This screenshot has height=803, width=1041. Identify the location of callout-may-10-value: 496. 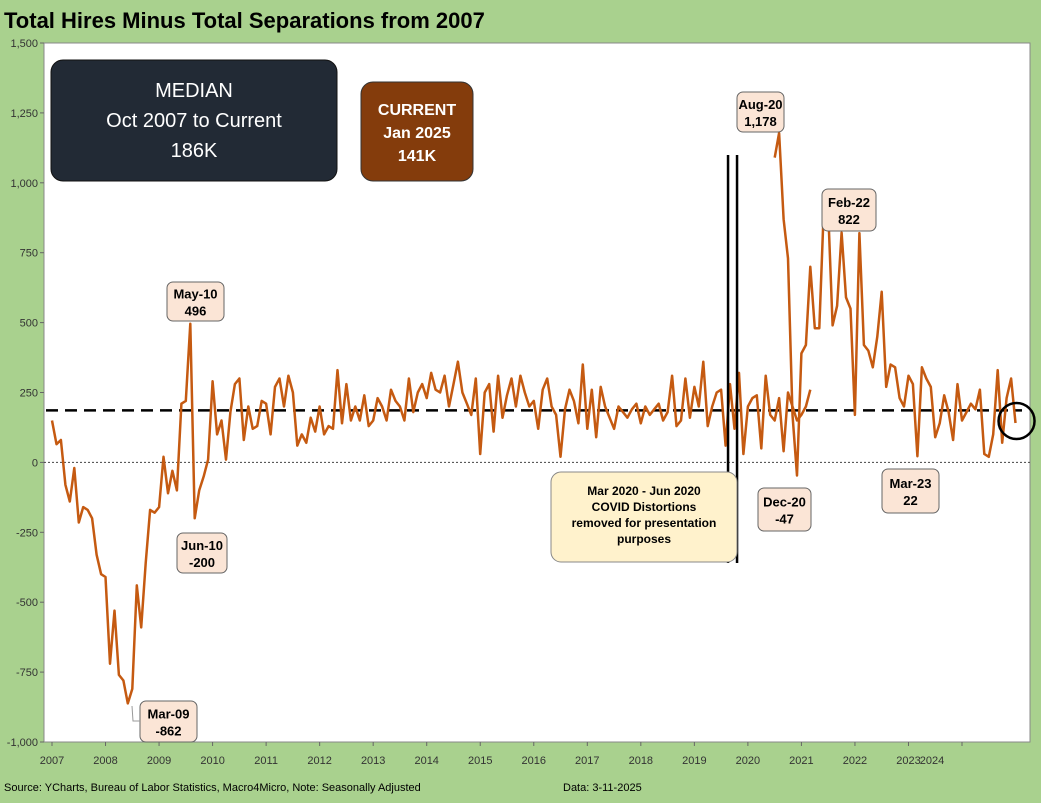
(196, 311).